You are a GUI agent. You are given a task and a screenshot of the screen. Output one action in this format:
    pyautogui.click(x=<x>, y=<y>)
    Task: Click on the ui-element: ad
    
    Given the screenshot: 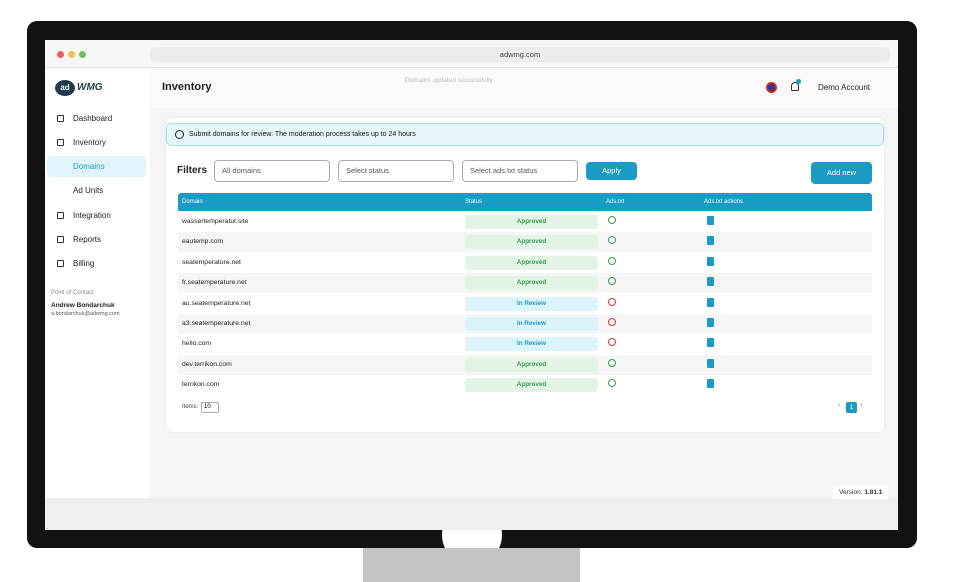 What is the action you would take?
    pyautogui.click(x=65, y=88)
    